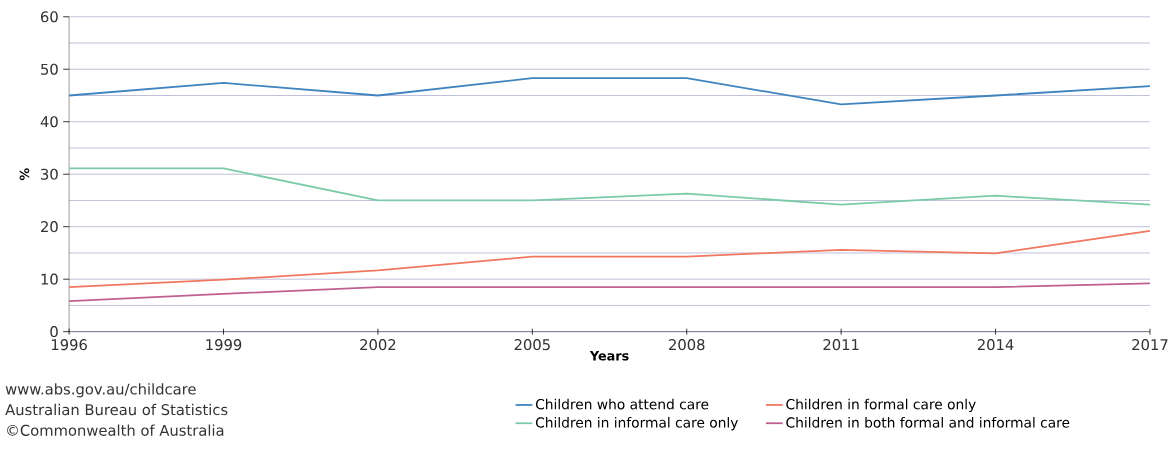  Describe the element at coordinates (100, 390) in the screenshot. I see `text: www.abs.gov.au/childcare` at that location.